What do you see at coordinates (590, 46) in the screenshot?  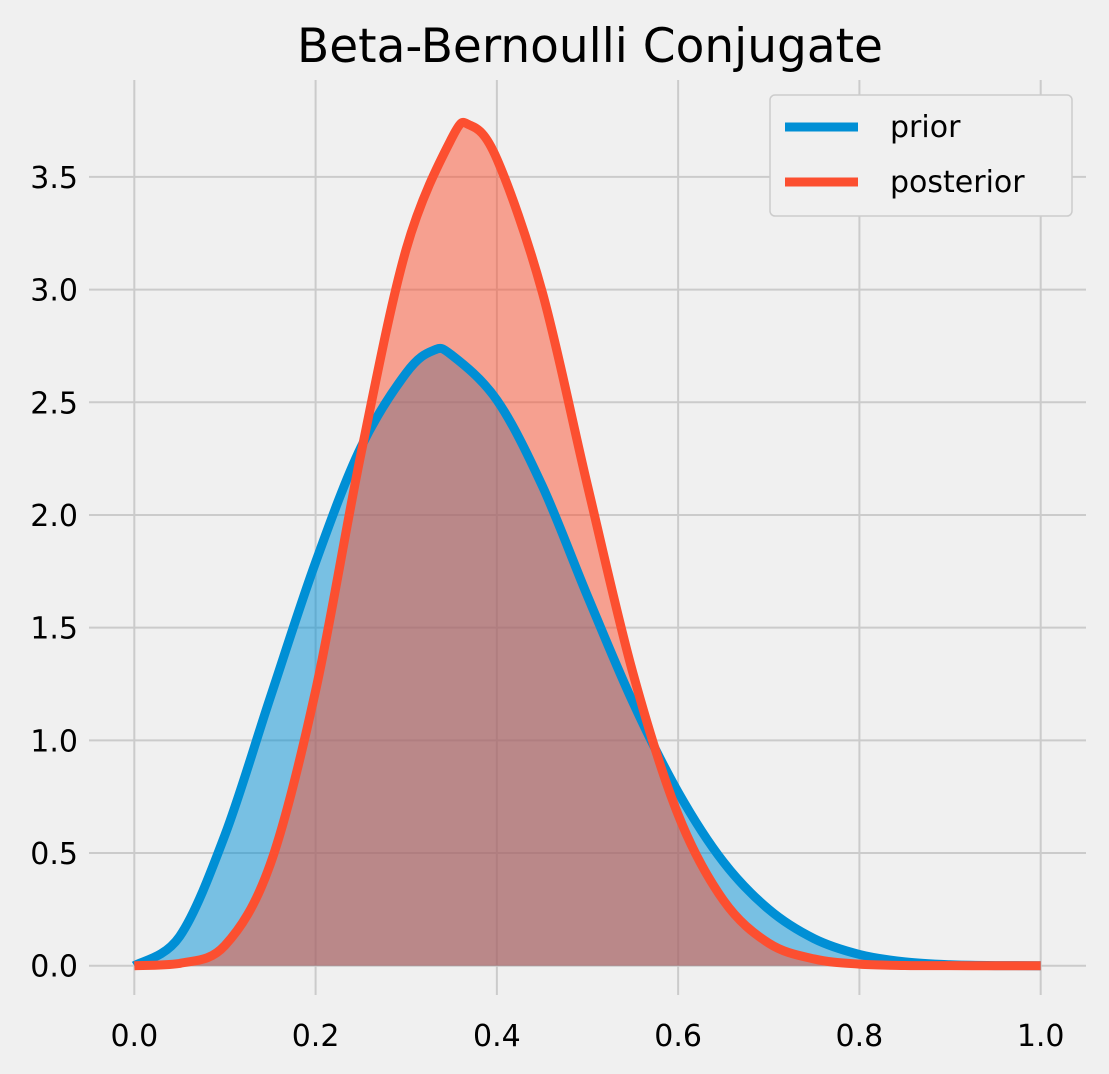 I see `chart-title: Beta-Bernoulli Conjugate` at bounding box center [590, 46].